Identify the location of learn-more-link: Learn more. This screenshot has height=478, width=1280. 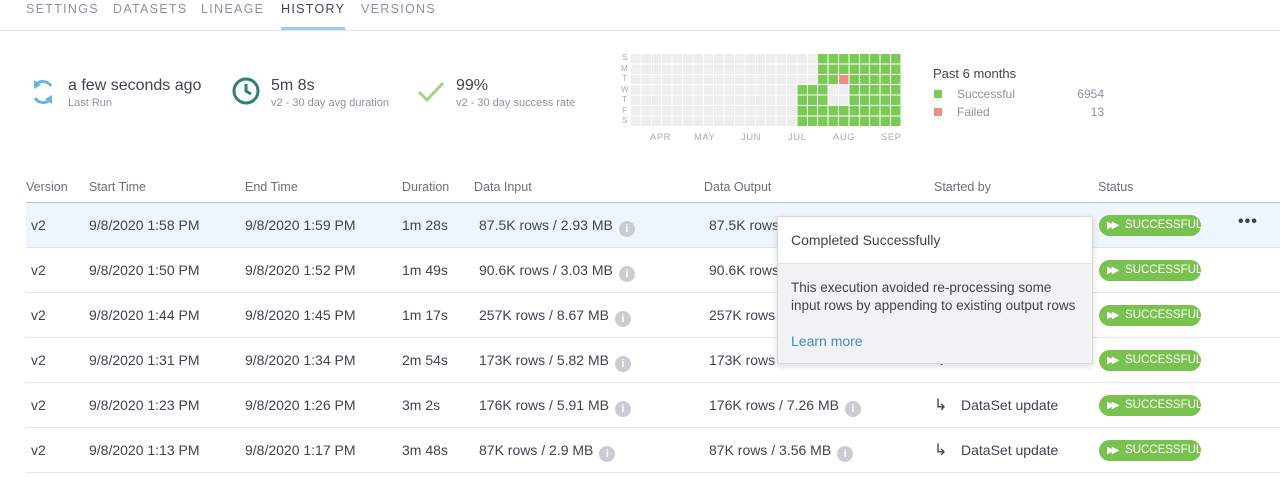
(827, 341).